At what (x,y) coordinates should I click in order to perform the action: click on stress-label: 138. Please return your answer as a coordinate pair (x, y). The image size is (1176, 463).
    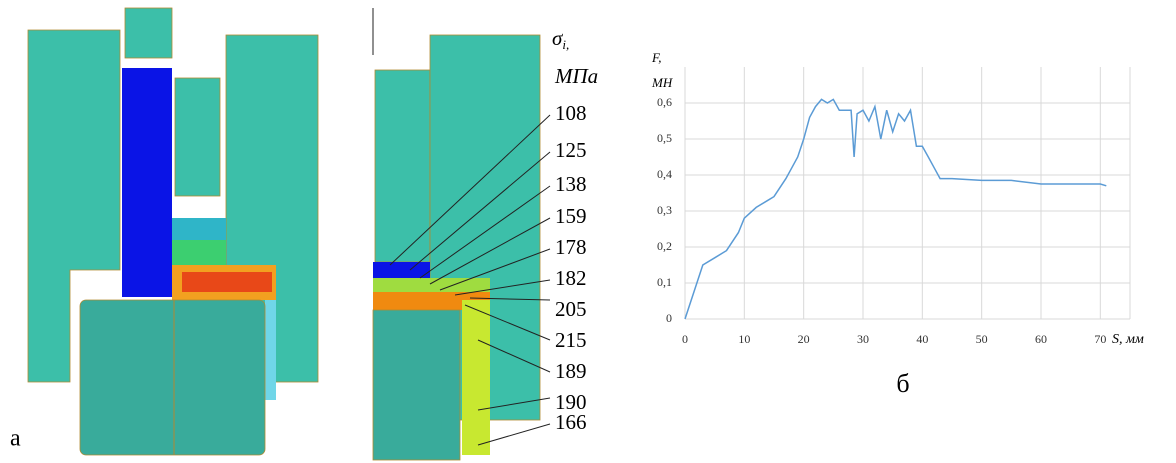
    Looking at the image, I should click on (571, 184).